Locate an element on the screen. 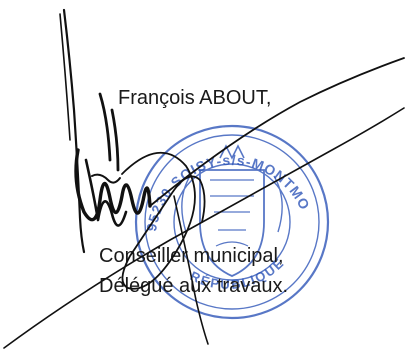 The image size is (415, 355). signatory-name: François ABOUT, is located at coordinates (195, 98).